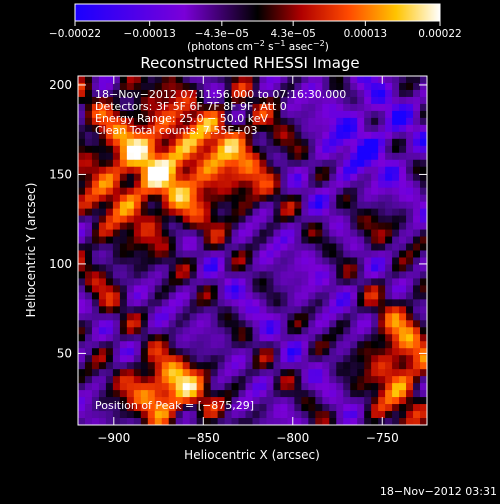 Image resolution: width=500 pixels, height=504 pixels. Describe the element at coordinates (257, 23) in the screenshot. I see `colorbar-ticks` at that location.